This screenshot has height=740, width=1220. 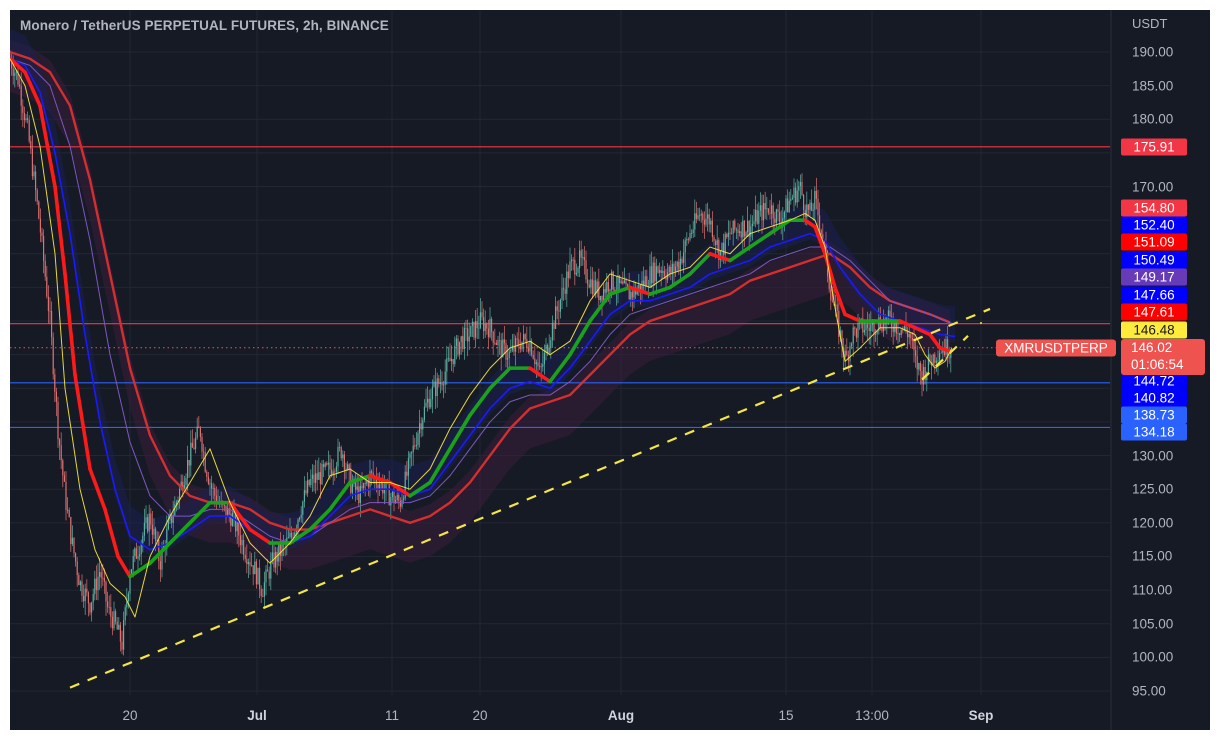 What do you see at coordinates (1154, 432) in the screenshot?
I see `price-scale-label: 134.18` at bounding box center [1154, 432].